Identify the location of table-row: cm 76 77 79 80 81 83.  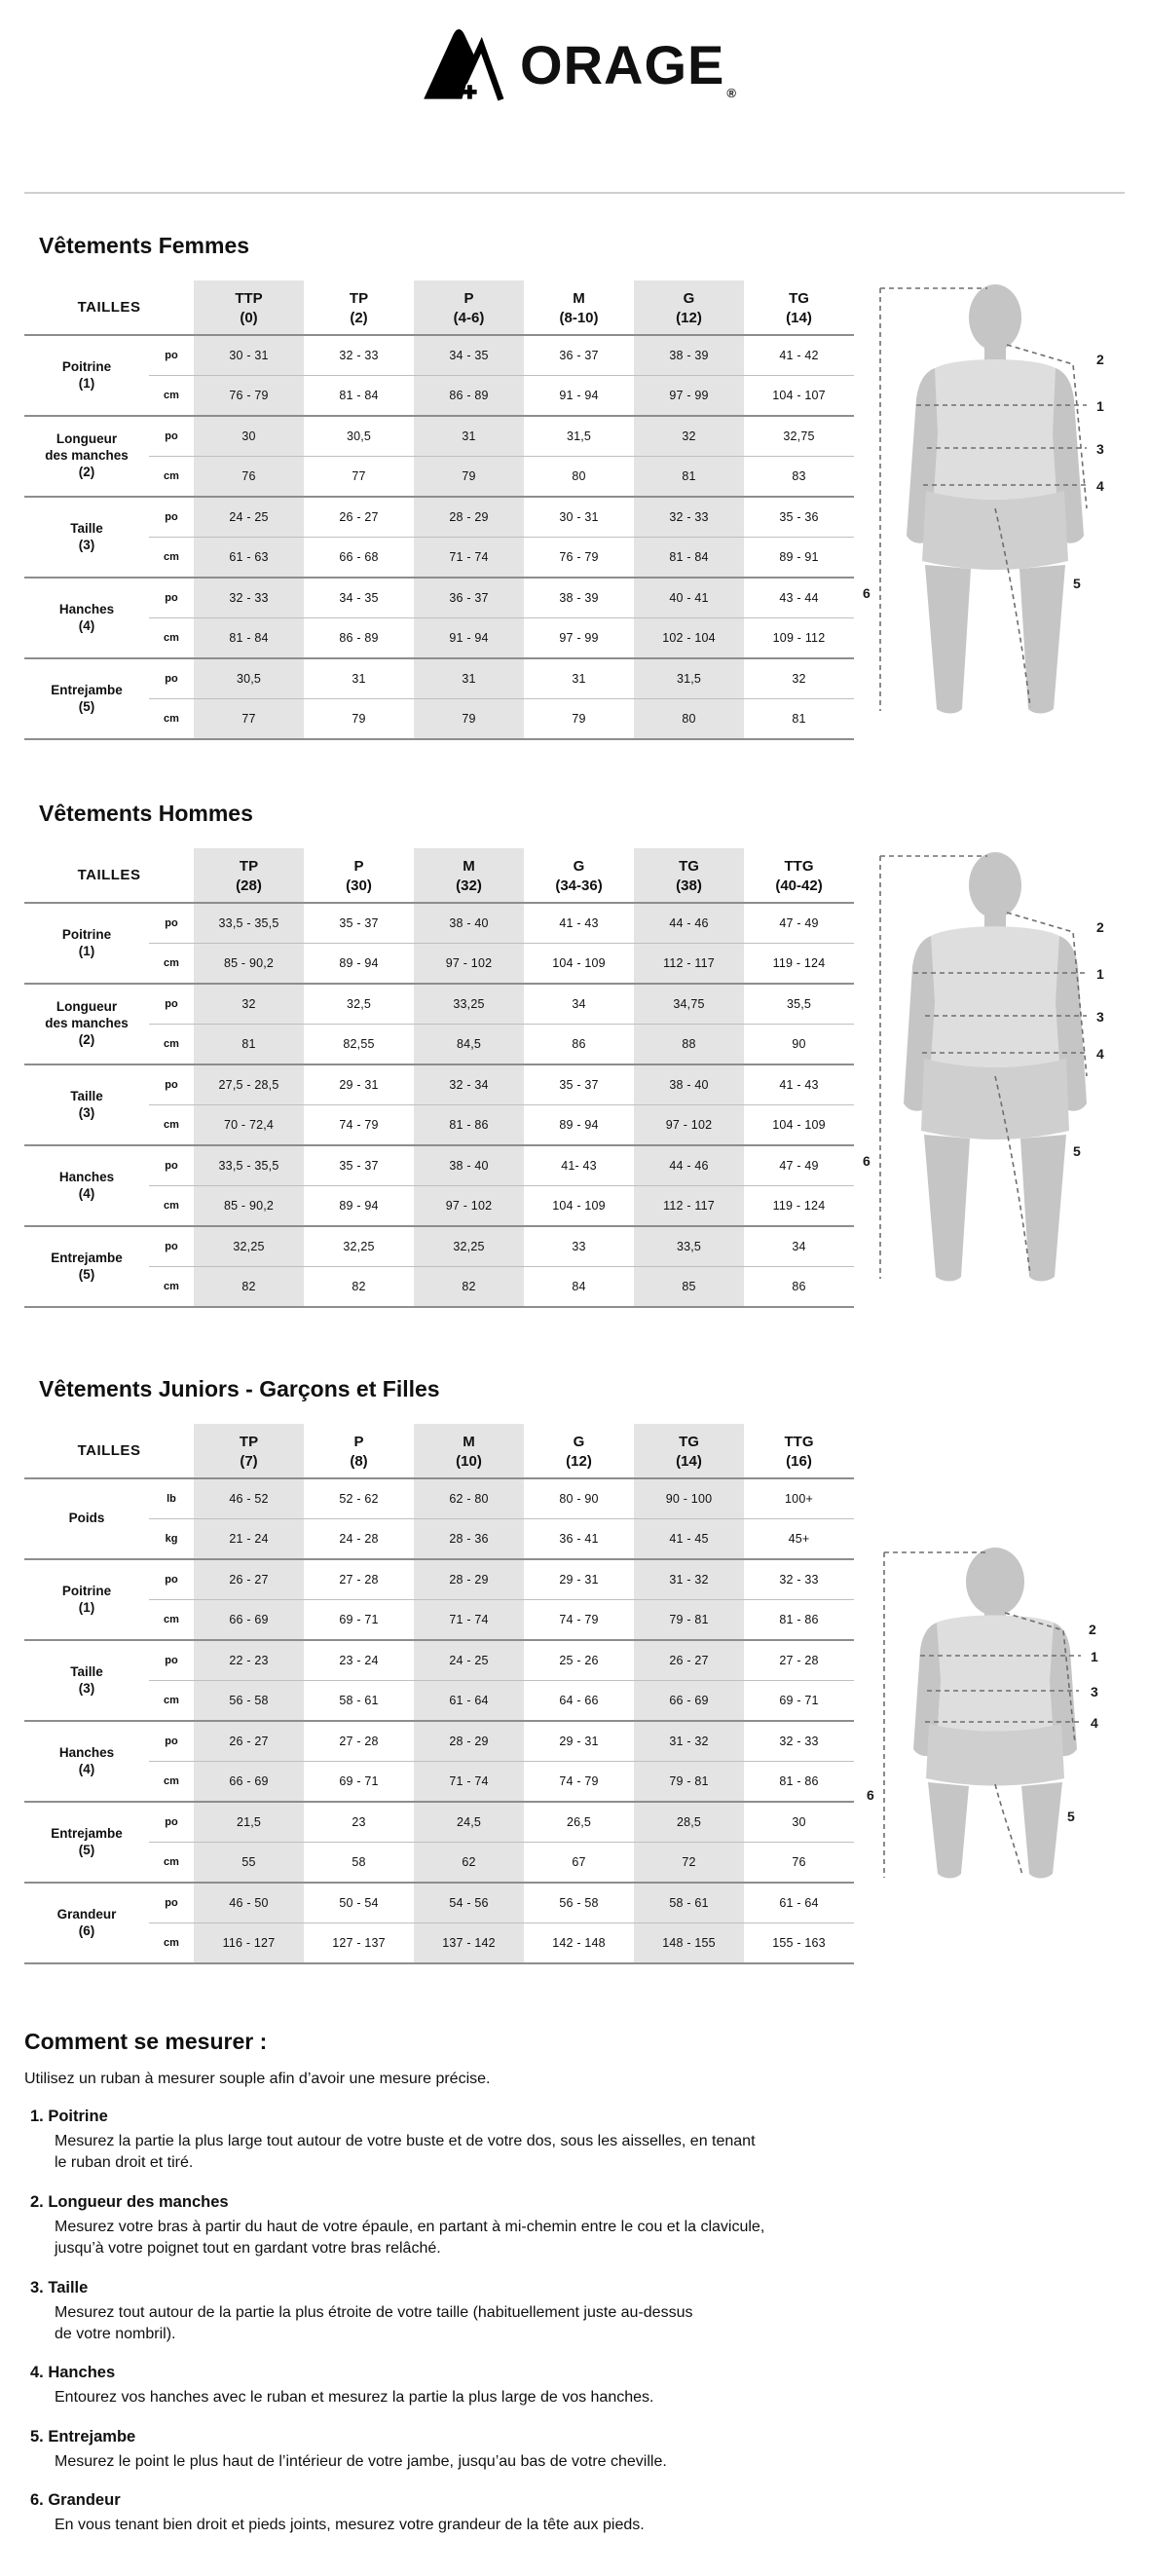
(440, 476).